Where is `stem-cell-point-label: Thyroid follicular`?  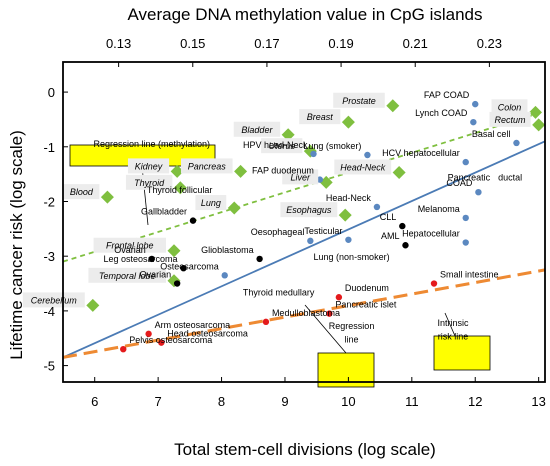
stem-cell-point-label: Thyroid follicular is located at coordinates (180, 190).